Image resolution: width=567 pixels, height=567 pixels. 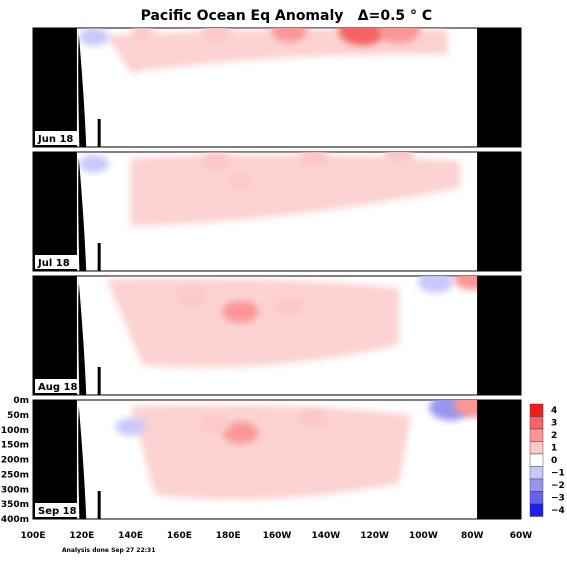 I want to click on depth-tick-label: 200m, so click(x=15, y=461).